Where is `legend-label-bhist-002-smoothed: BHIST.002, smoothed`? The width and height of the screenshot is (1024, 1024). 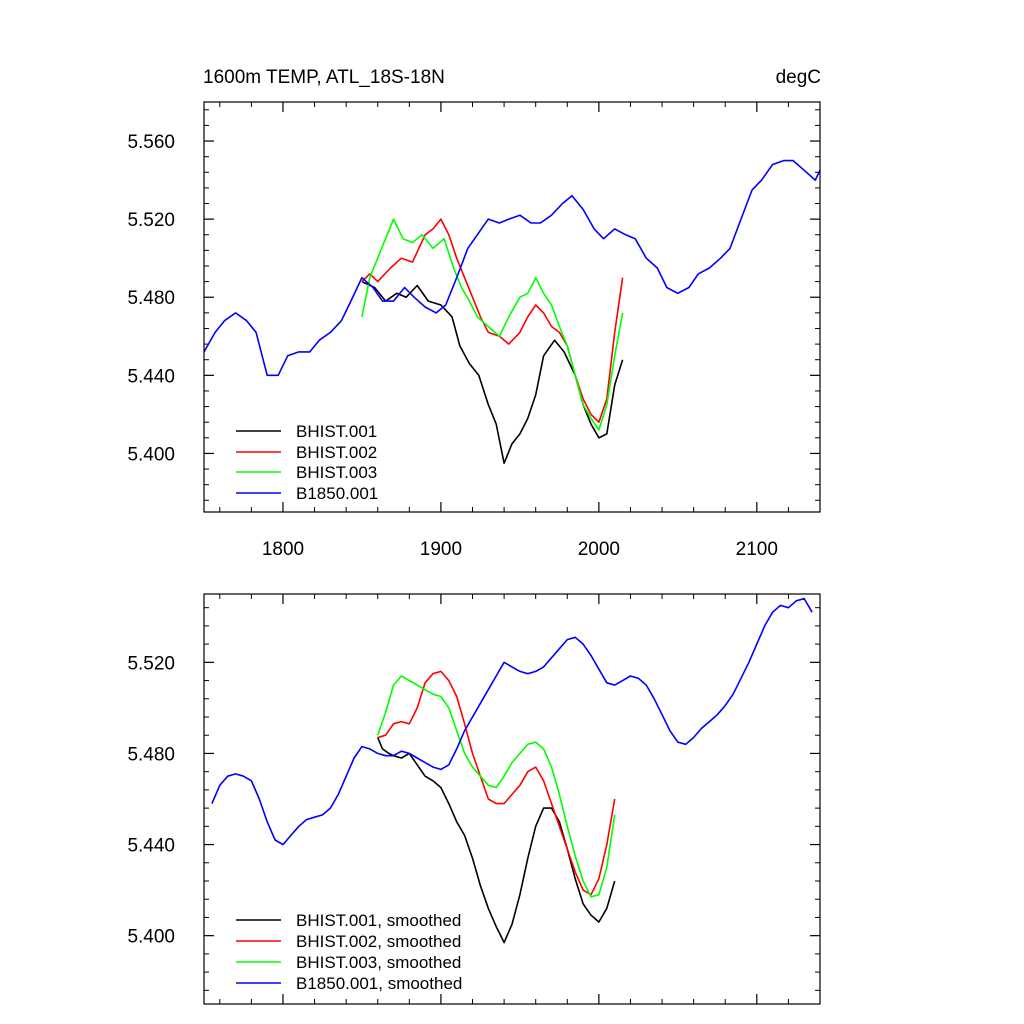 legend-label-bhist-002-smoothed: BHIST.002, smoothed is located at coordinates (378, 941).